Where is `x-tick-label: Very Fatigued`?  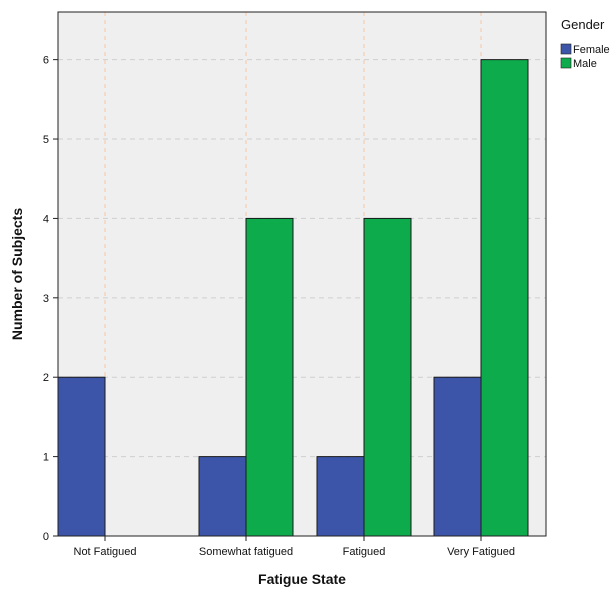
x-tick-label: Very Fatigued is located at coordinates (481, 552).